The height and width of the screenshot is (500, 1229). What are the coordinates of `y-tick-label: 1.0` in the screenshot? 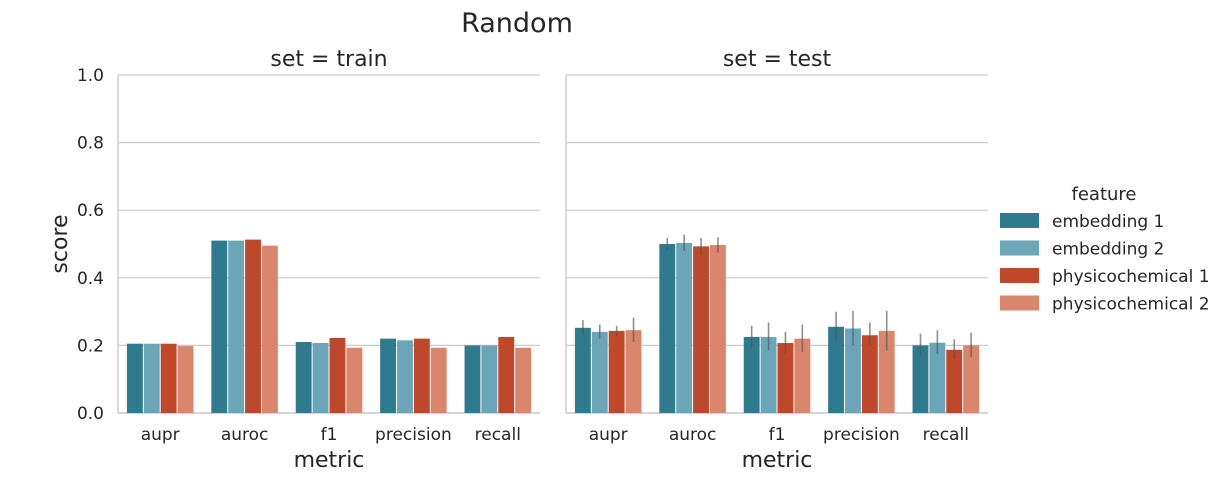 It's located at (90, 76).